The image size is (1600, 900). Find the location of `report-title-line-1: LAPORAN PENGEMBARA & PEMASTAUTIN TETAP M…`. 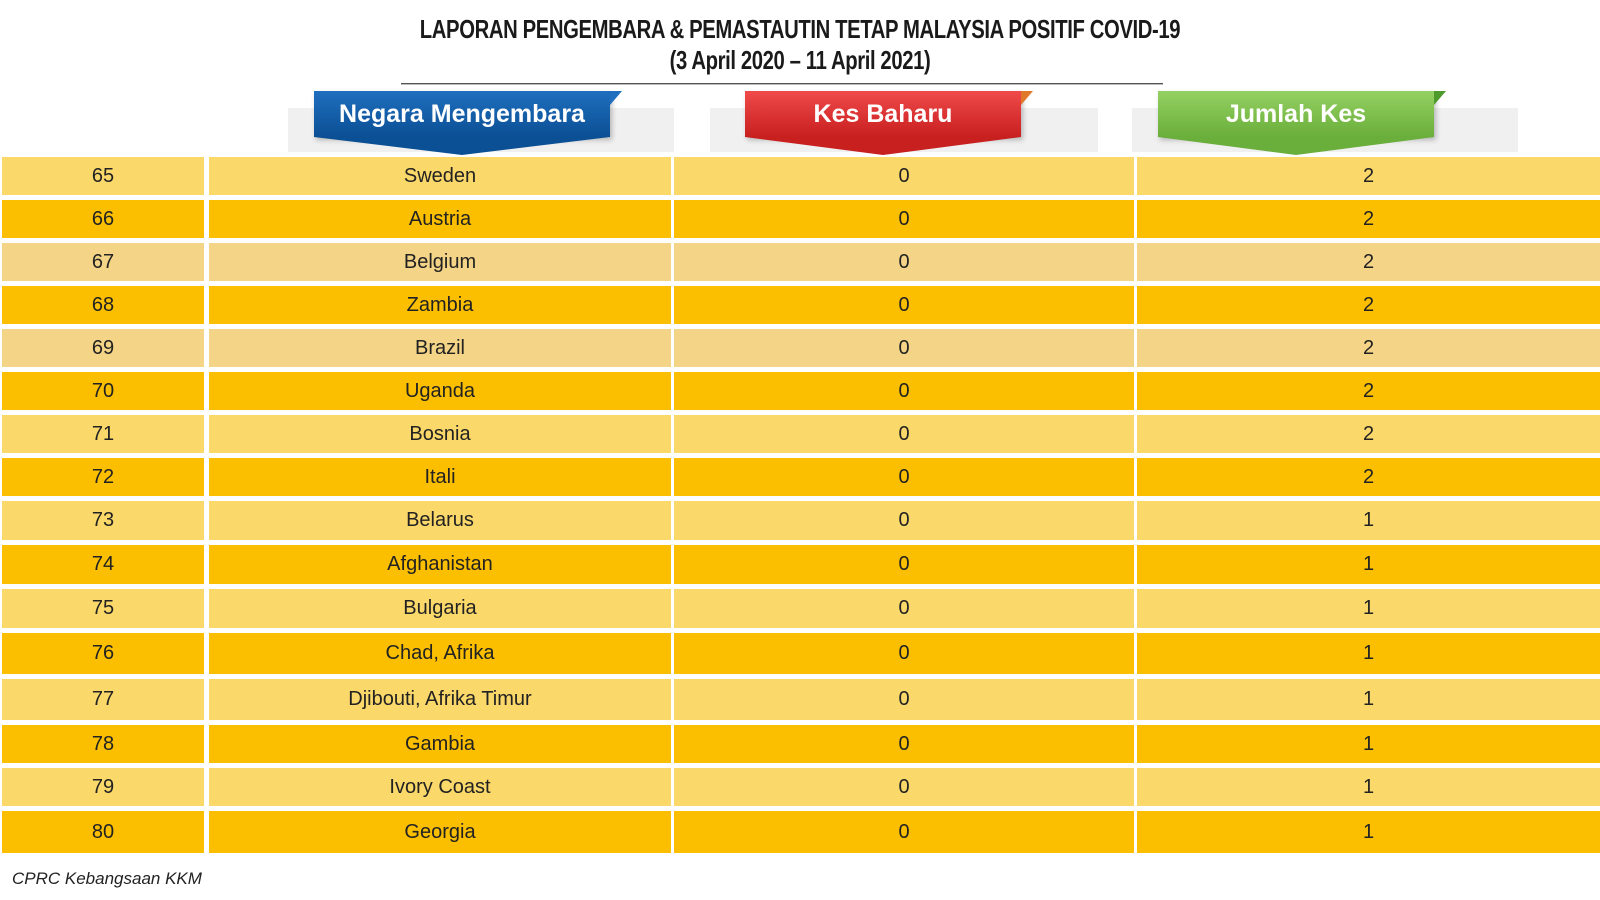

report-title-line-1: LAPORAN PENGEMBARA & PEMASTAUTIN TETAP M… is located at coordinates (800, 29).